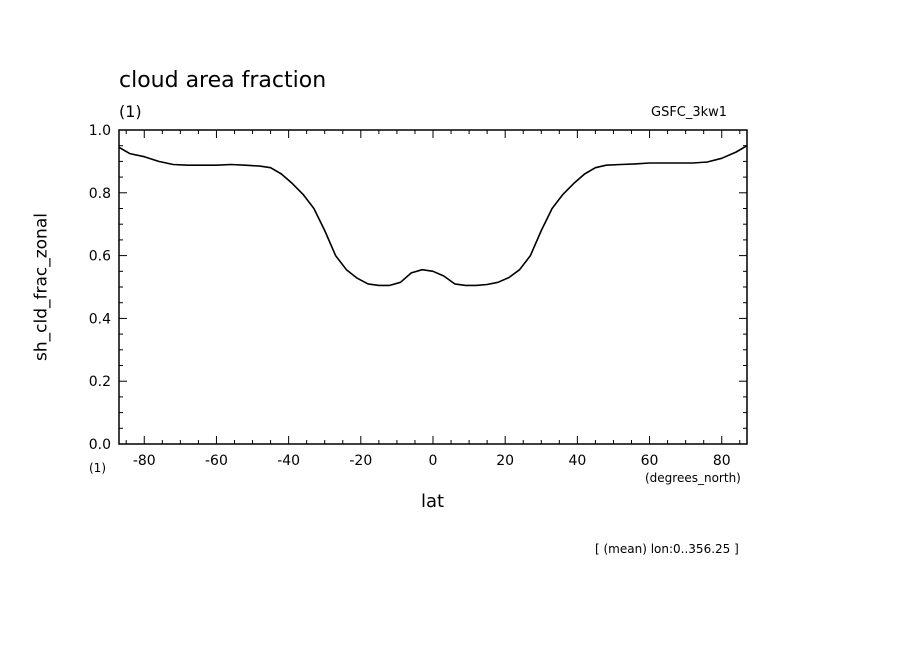 Image resolution: width=904 pixels, height=654 pixels. I want to click on x-tick-label: -20, so click(360, 461).